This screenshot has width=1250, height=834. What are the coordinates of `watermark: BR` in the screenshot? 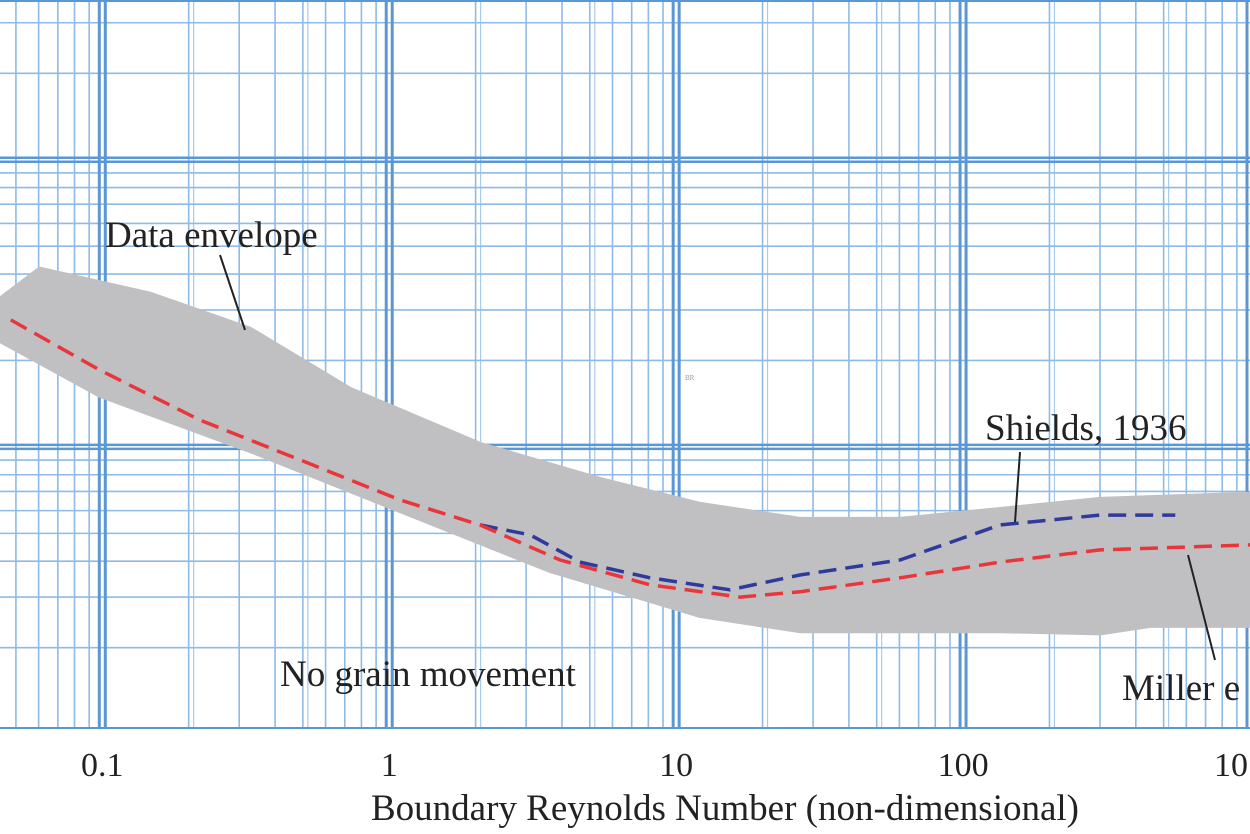 It's located at (690, 378).